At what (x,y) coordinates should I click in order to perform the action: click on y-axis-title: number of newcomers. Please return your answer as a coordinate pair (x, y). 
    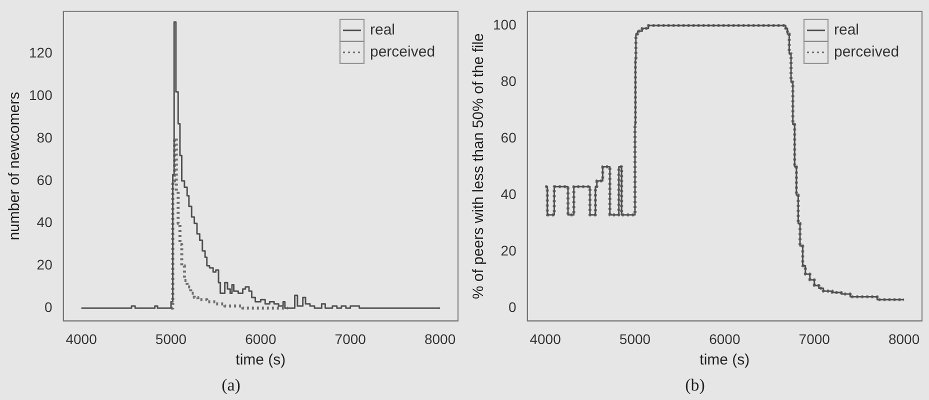
    Looking at the image, I should click on (15, 166).